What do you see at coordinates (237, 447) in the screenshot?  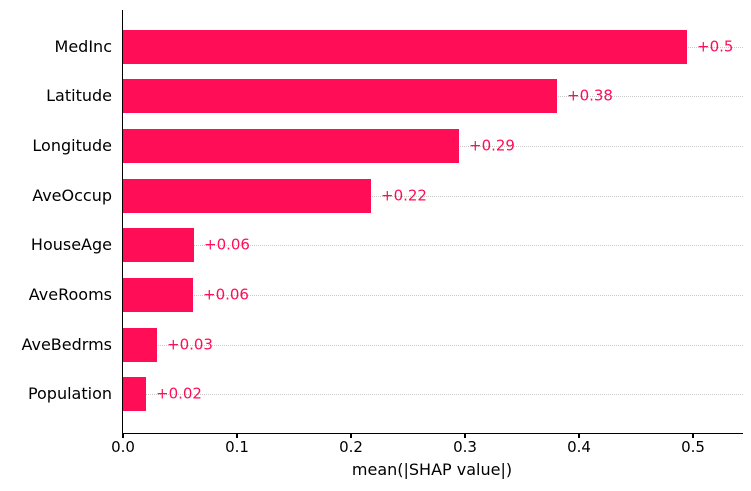 I see `x-tick-label: 0.1` at bounding box center [237, 447].